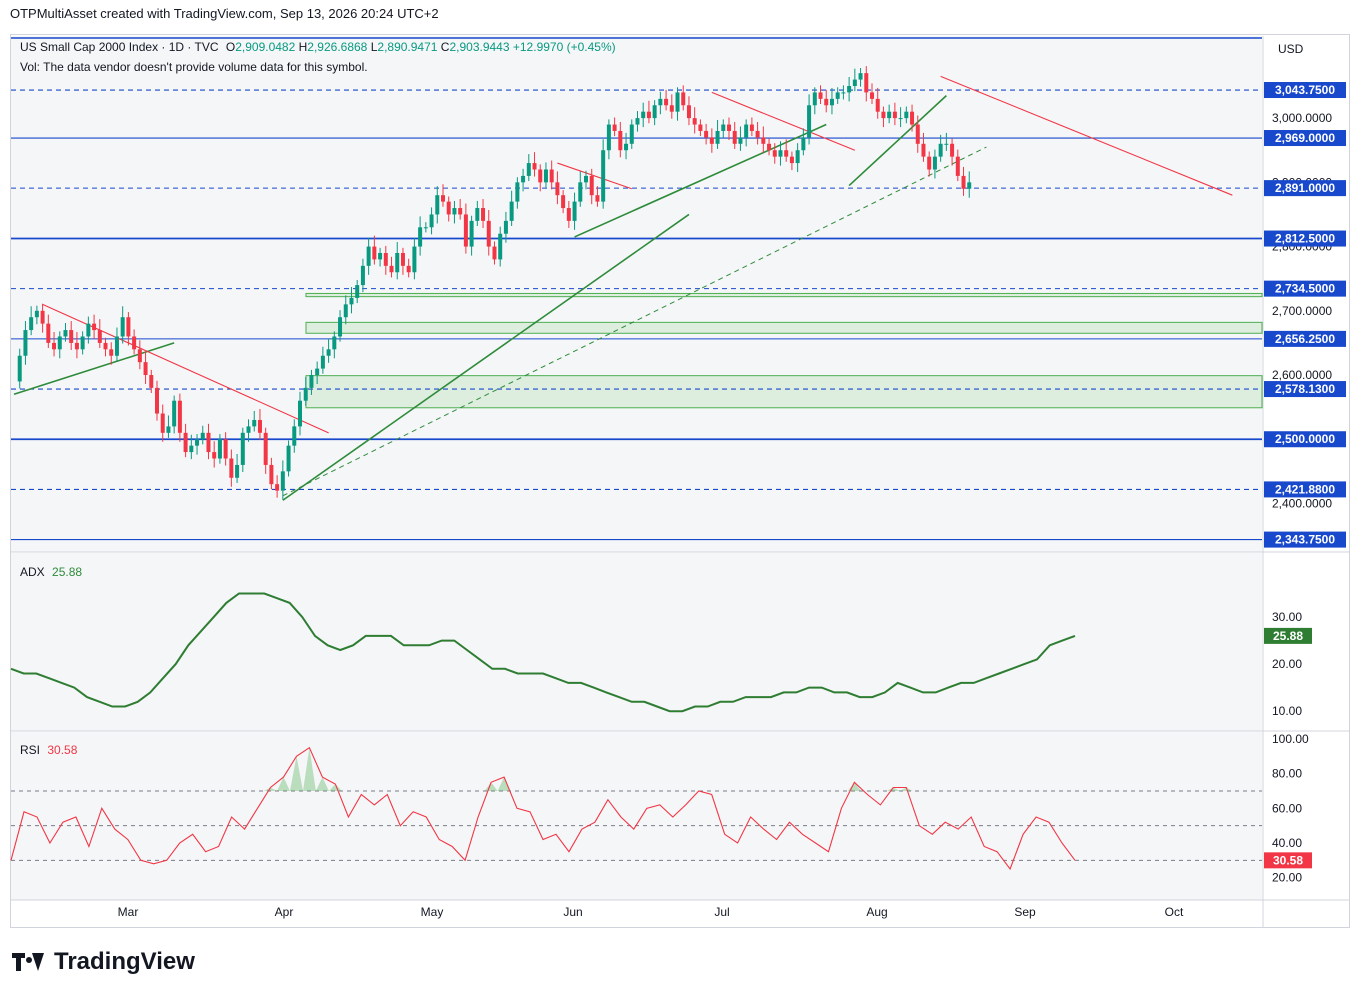 The image size is (1360, 996). What do you see at coordinates (1291, 49) in the screenshot?
I see `currency-label: USD` at bounding box center [1291, 49].